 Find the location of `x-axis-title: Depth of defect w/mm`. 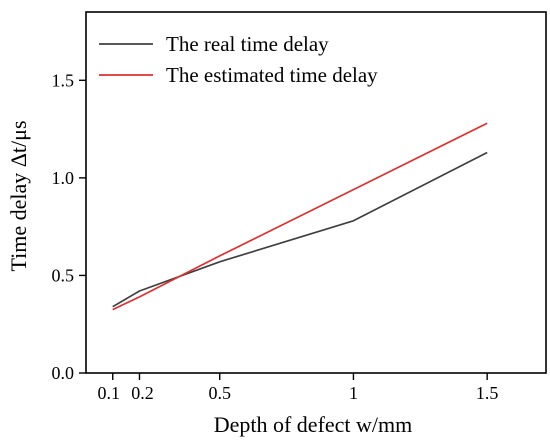

x-axis-title: Depth of defect w/mm is located at coordinates (313, 424).